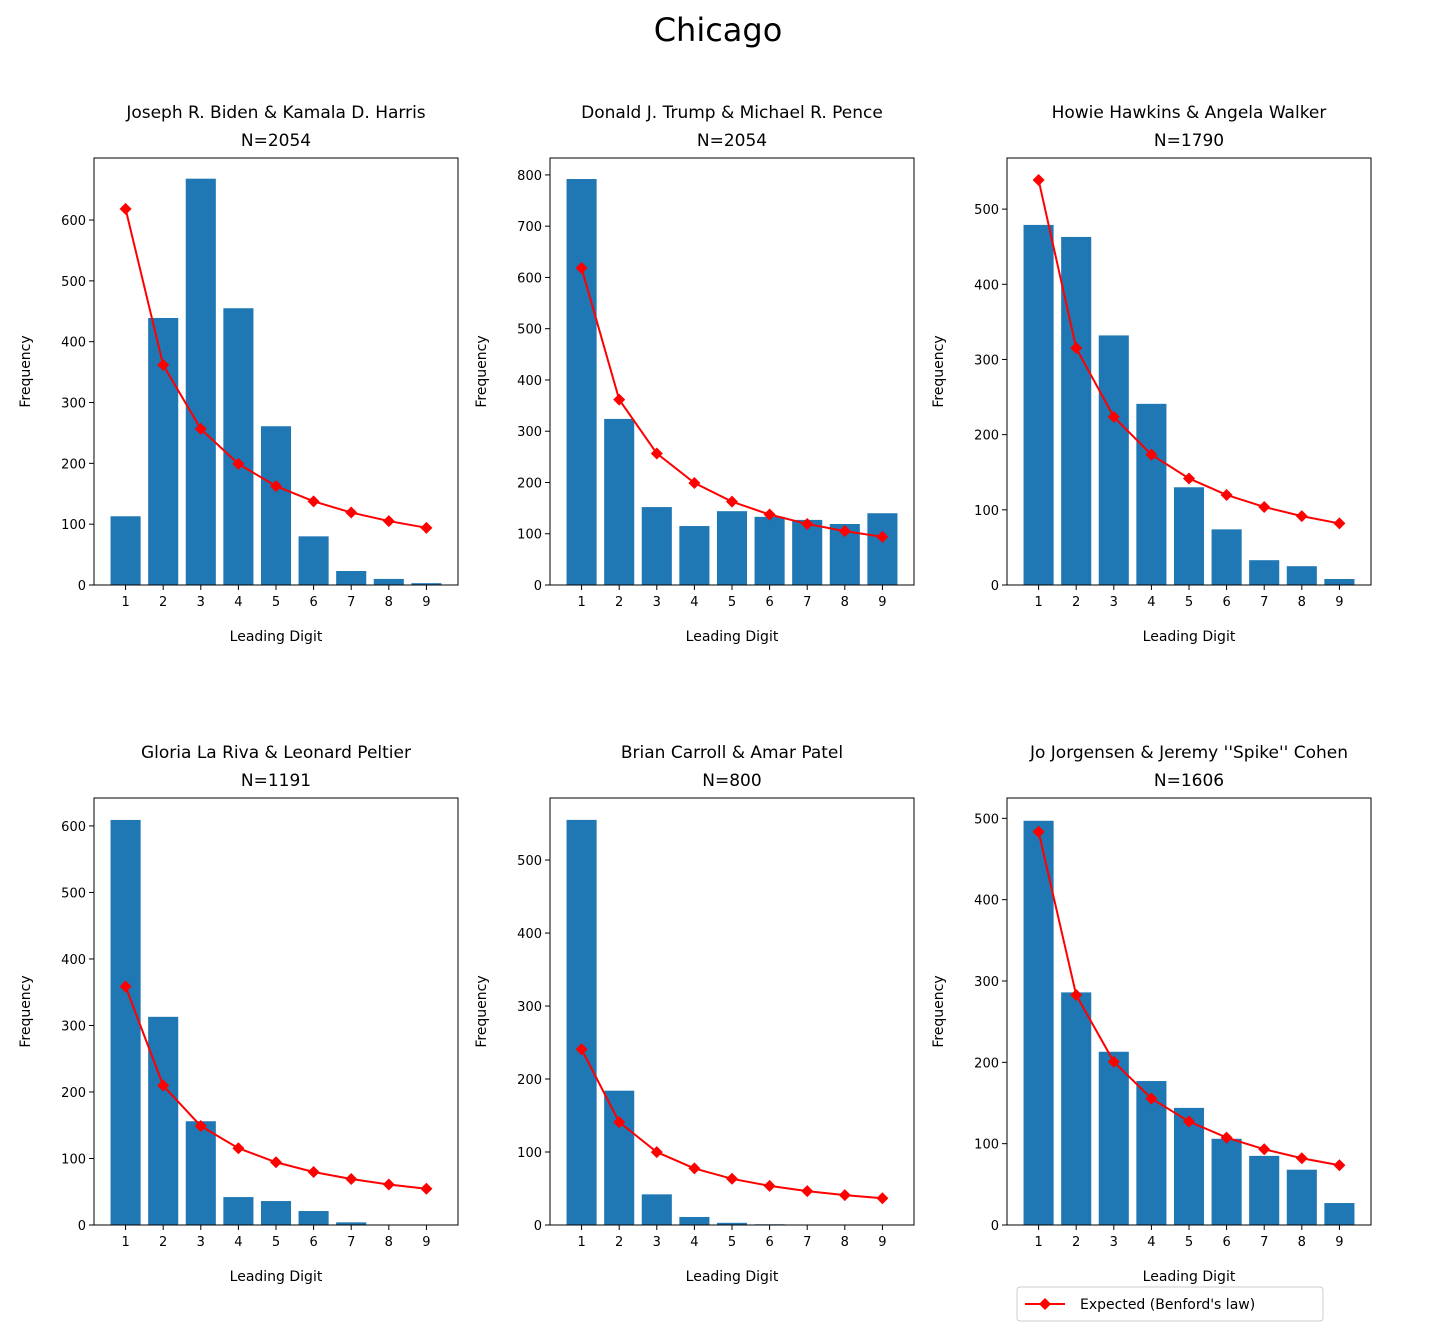  What do you see at coordinates (276, 141) in the screenshot?
I see `subplot-subtitle: N=2054` at bounding box center [276, 141].